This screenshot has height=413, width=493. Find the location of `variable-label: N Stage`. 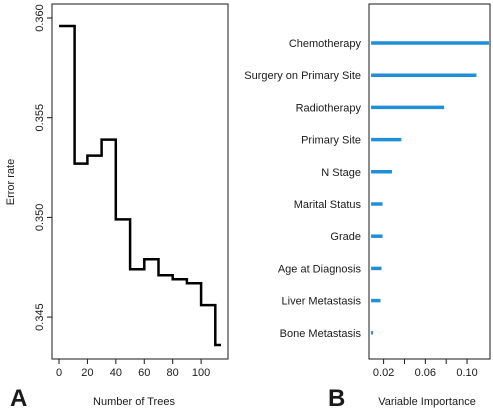

variable-label: N Stage is located at coordinates (341, 173).